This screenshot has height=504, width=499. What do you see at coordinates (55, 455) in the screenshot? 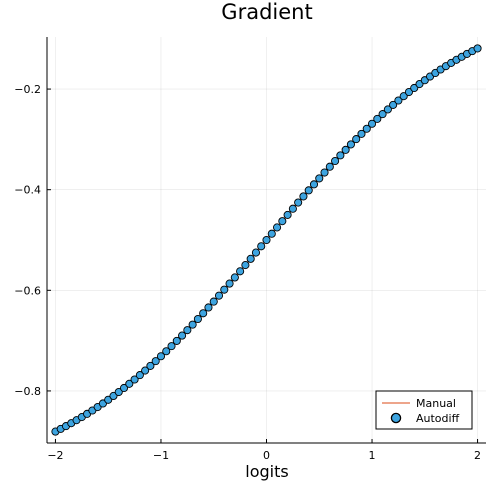
I see `x-tick-label-0: −2` at bounding box center [55, 455].